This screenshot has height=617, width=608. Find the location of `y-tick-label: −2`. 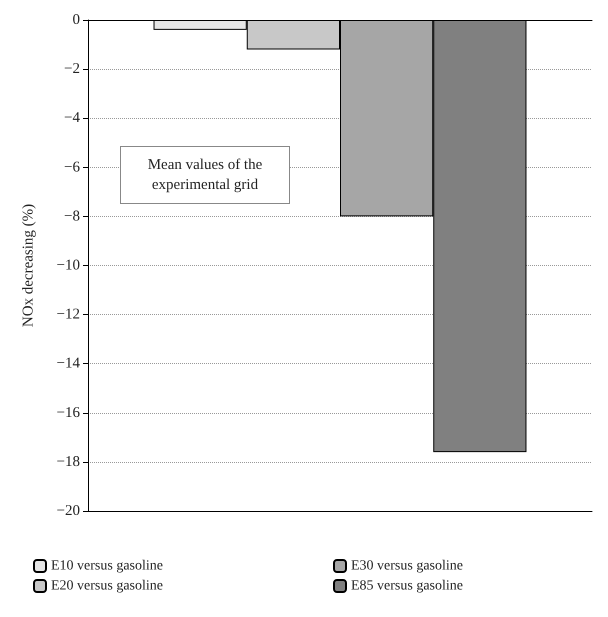

y-tick-label: −2 is located at coordinates (72, 69).